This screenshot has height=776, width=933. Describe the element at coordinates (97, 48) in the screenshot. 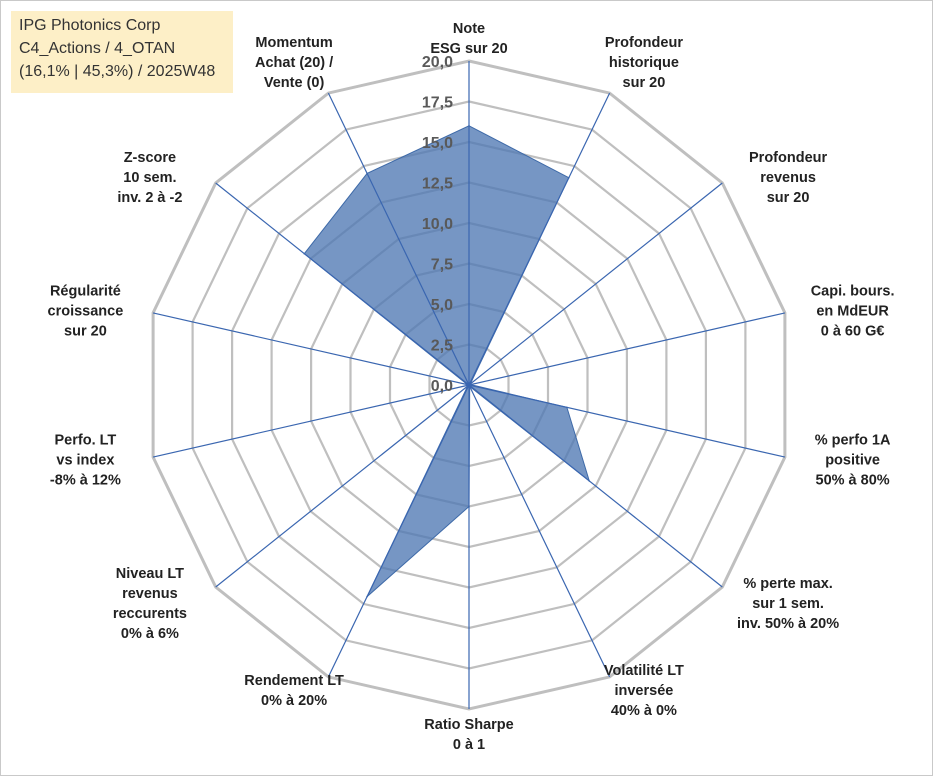

I see `info-category: C4_Actions / 4_OTAN` at that location.